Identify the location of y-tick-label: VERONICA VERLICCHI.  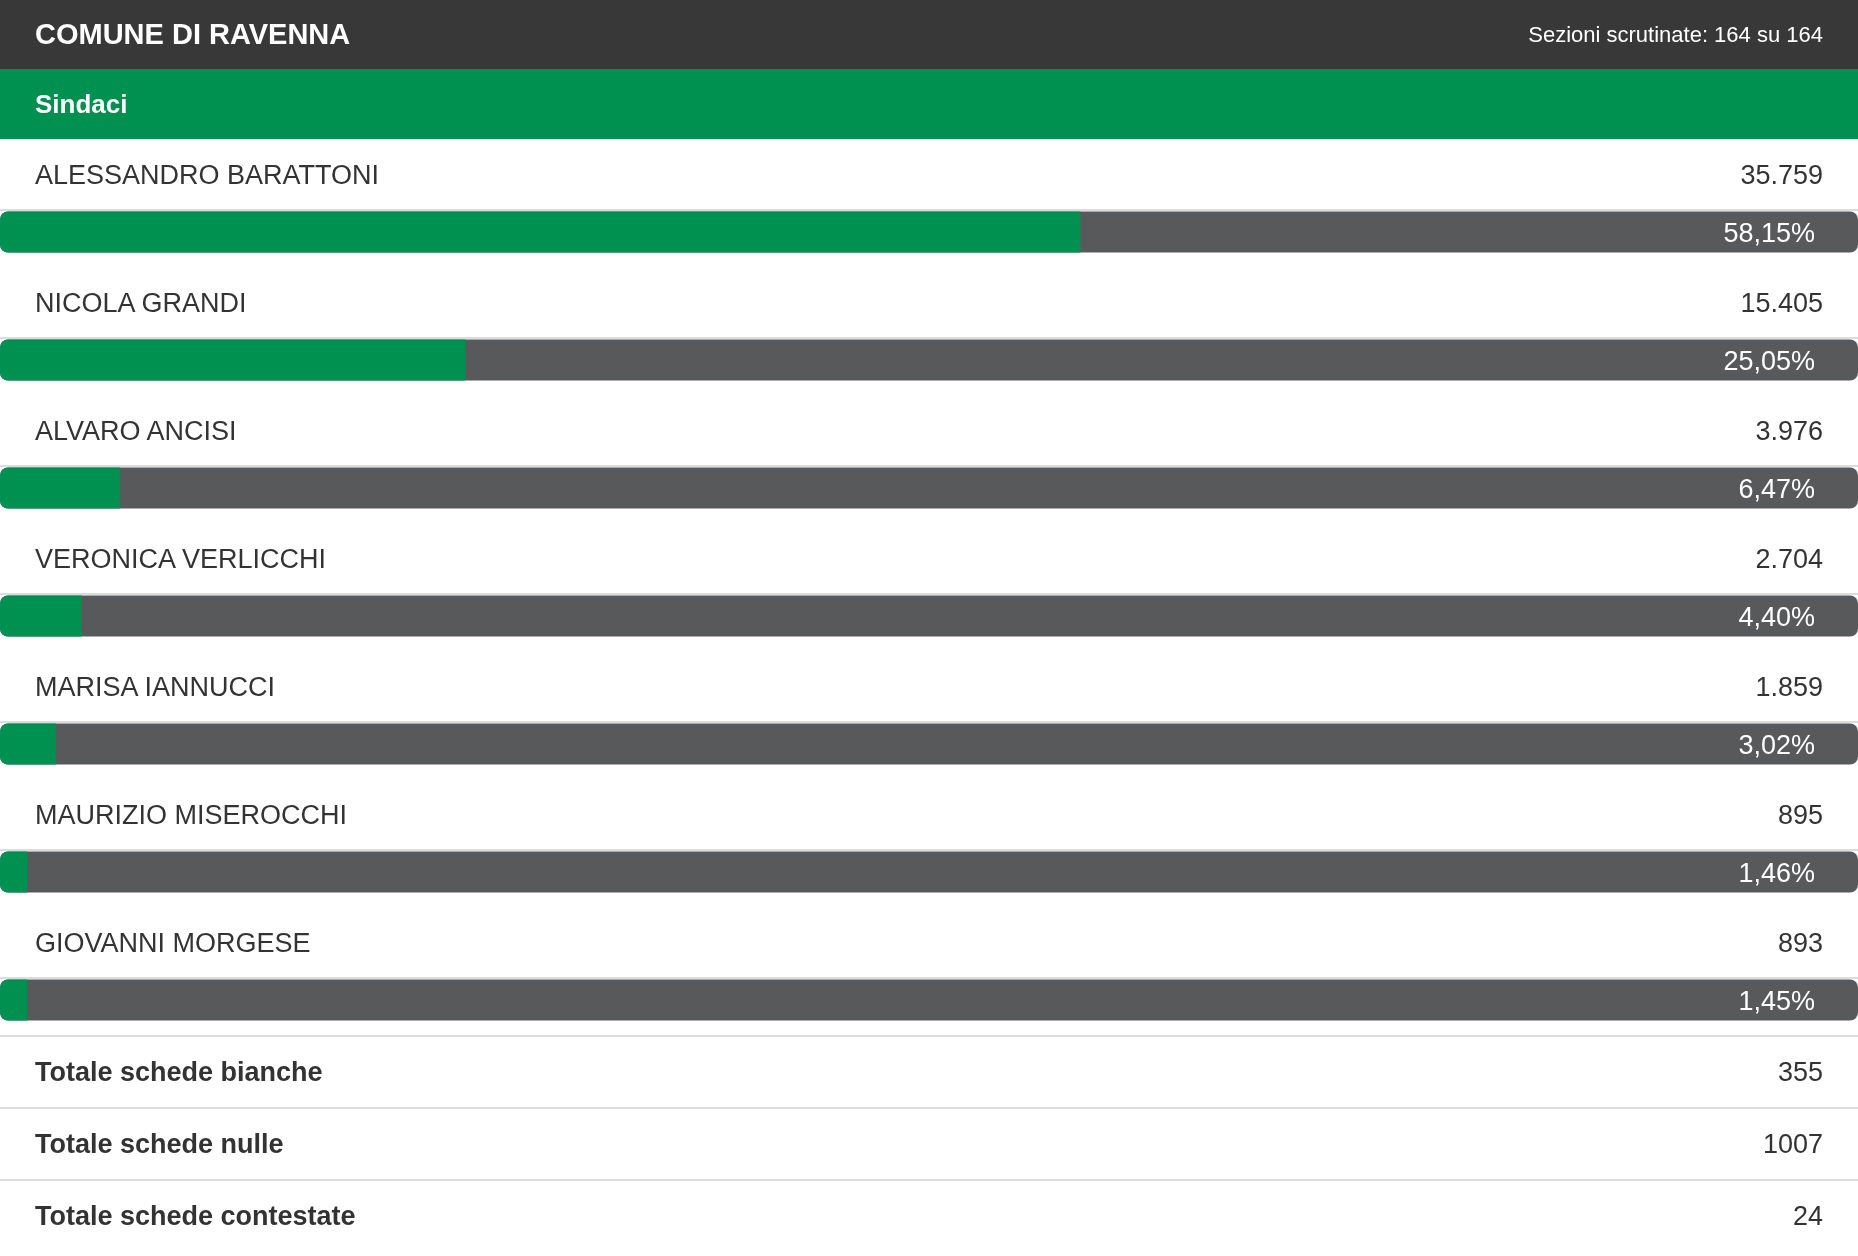
(181, 559).